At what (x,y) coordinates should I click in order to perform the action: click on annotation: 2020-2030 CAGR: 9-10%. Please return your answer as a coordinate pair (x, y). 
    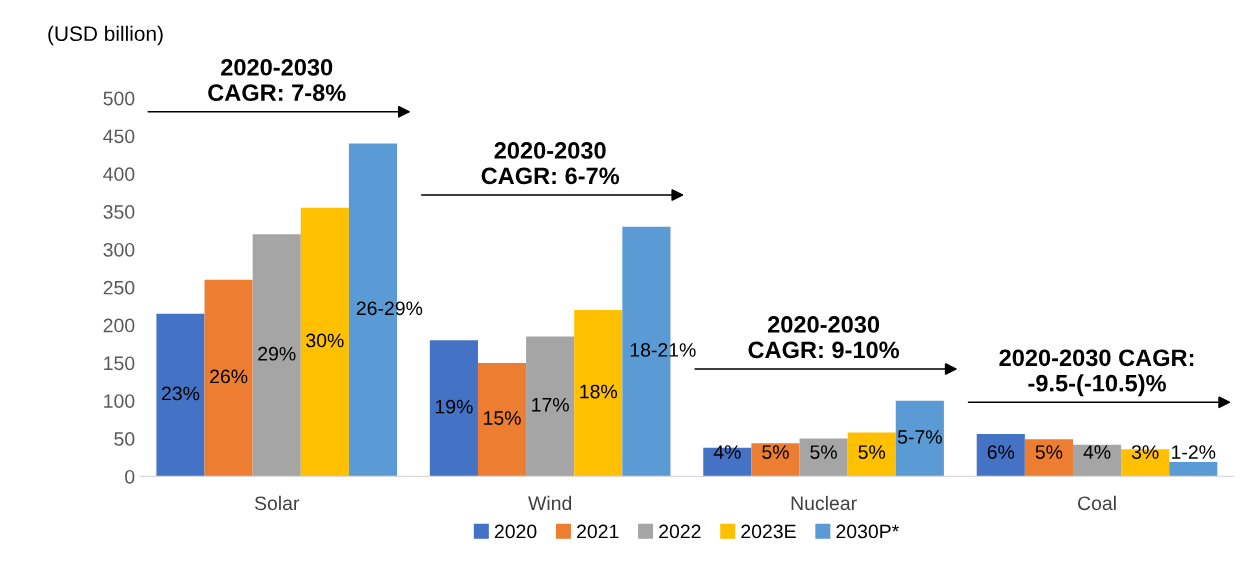
    Looking at the image, I should click on (824, 337).